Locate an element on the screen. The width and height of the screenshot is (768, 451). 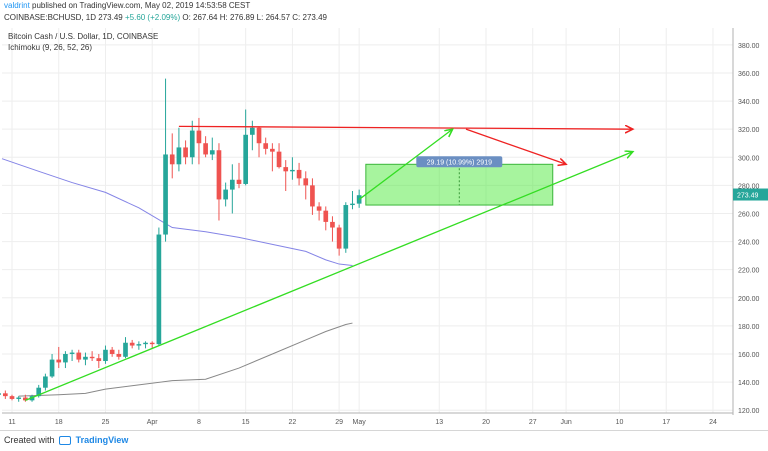
last-price-tag is located at coordinates (750, 194).